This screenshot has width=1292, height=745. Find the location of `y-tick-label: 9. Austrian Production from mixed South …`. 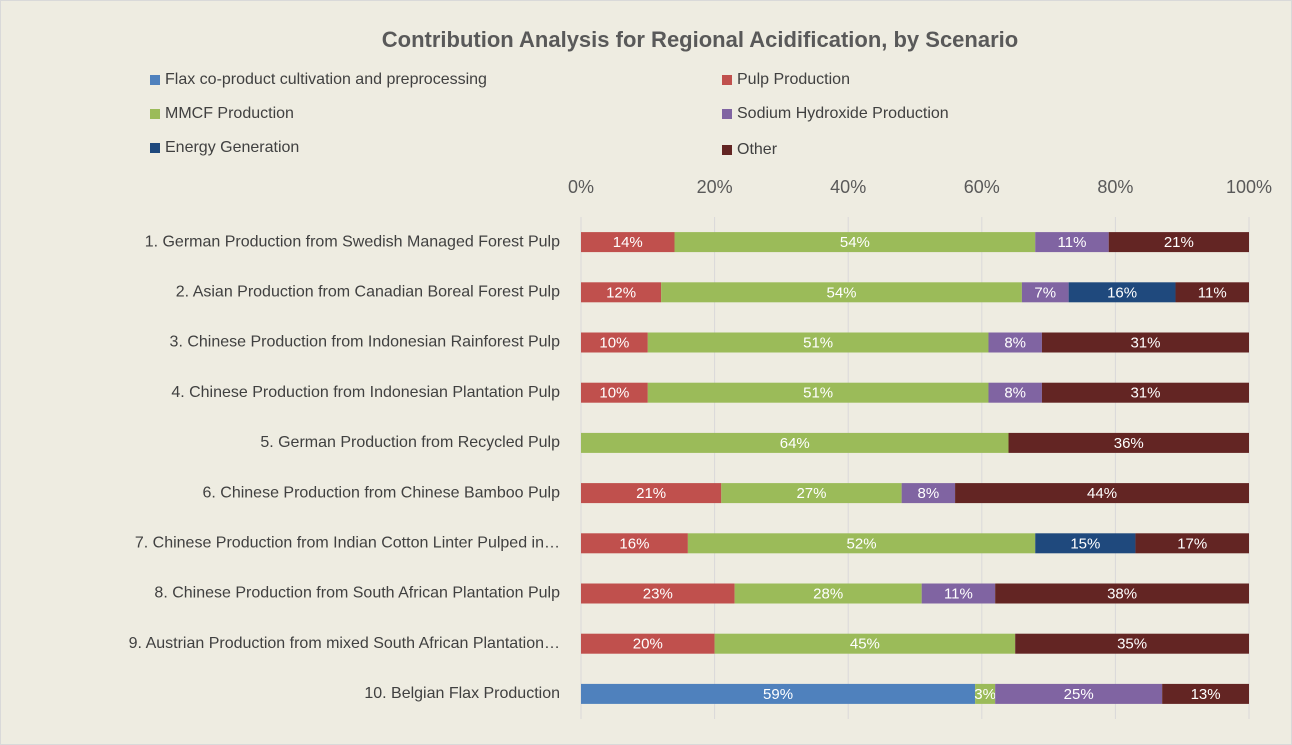

y-tick-label: 9. Austrian Production from mixed South … is located at coordinates (344, 643).